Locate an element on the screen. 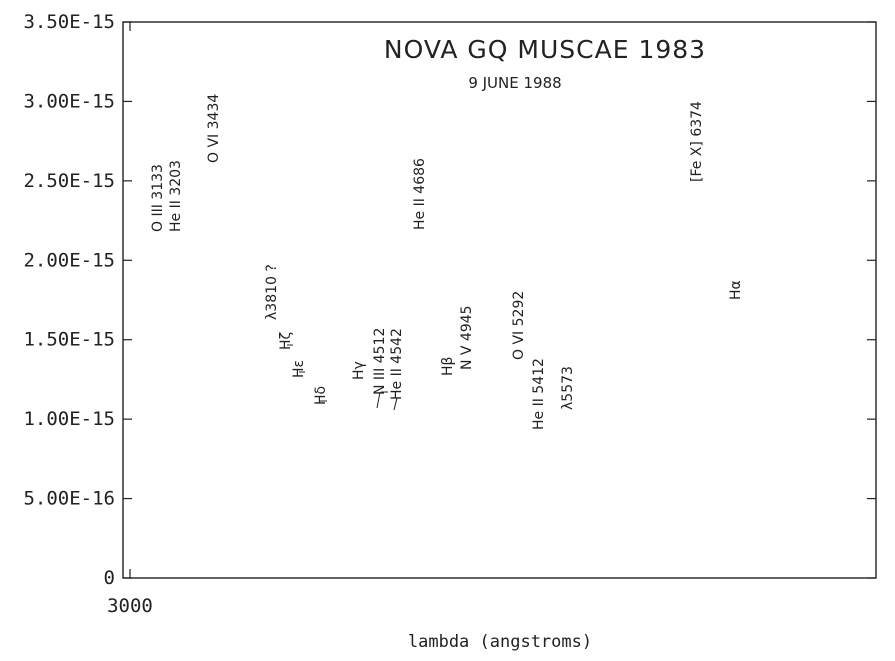 Image resolution: width=895 pixels, height=661 pixels. line-label: He II 4686 is located at coordinates (420, 194).